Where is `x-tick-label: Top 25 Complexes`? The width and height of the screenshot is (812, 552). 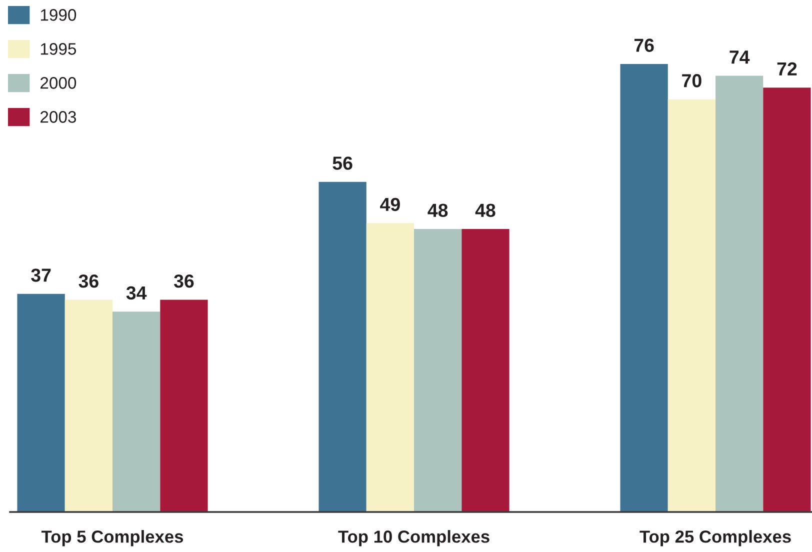
x-tick-label: Top 25 Complexes is located at coordinates (715, 538).